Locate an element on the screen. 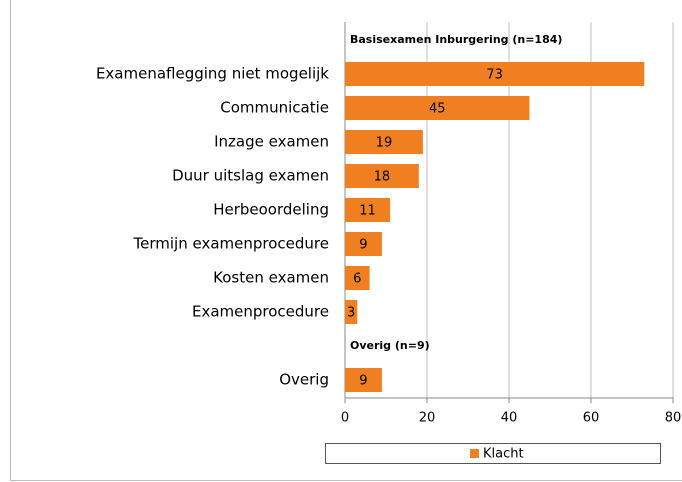 This screenshot has width=682, height=482. legend-box is located at coordinates (493, 453).